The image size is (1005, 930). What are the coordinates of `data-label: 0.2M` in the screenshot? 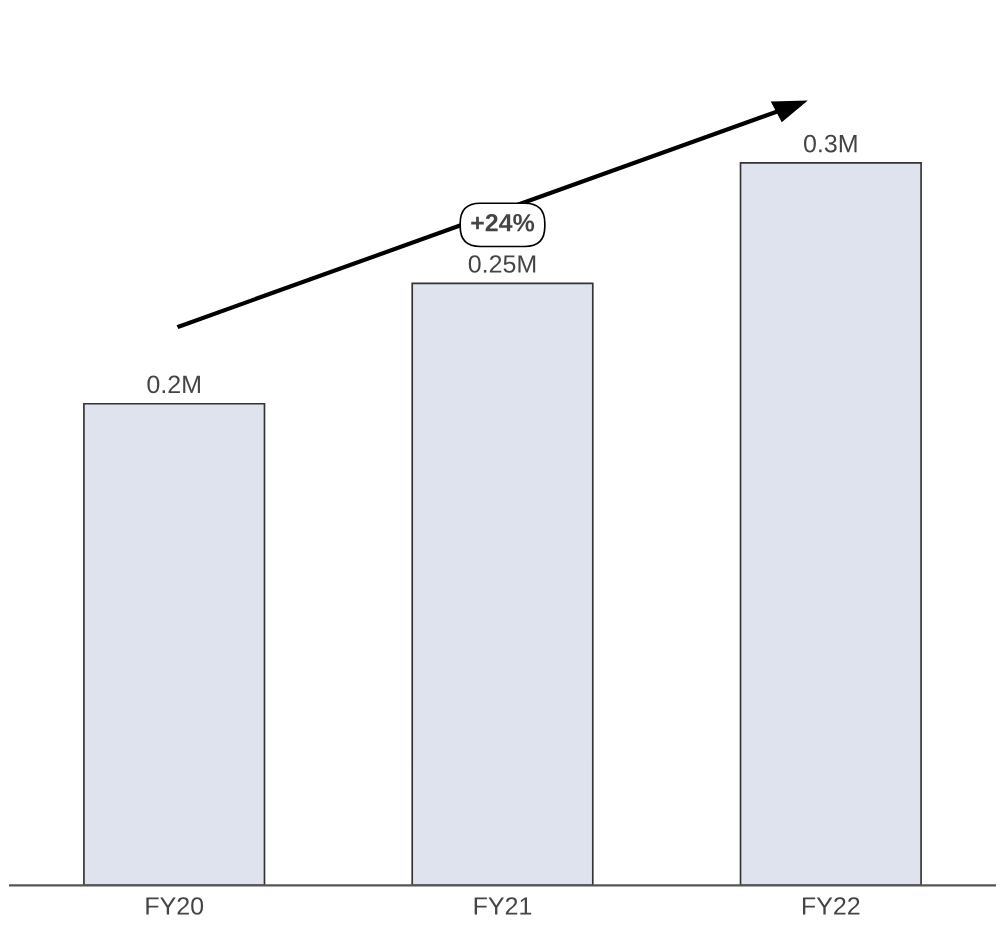 It's located at (173, 384).